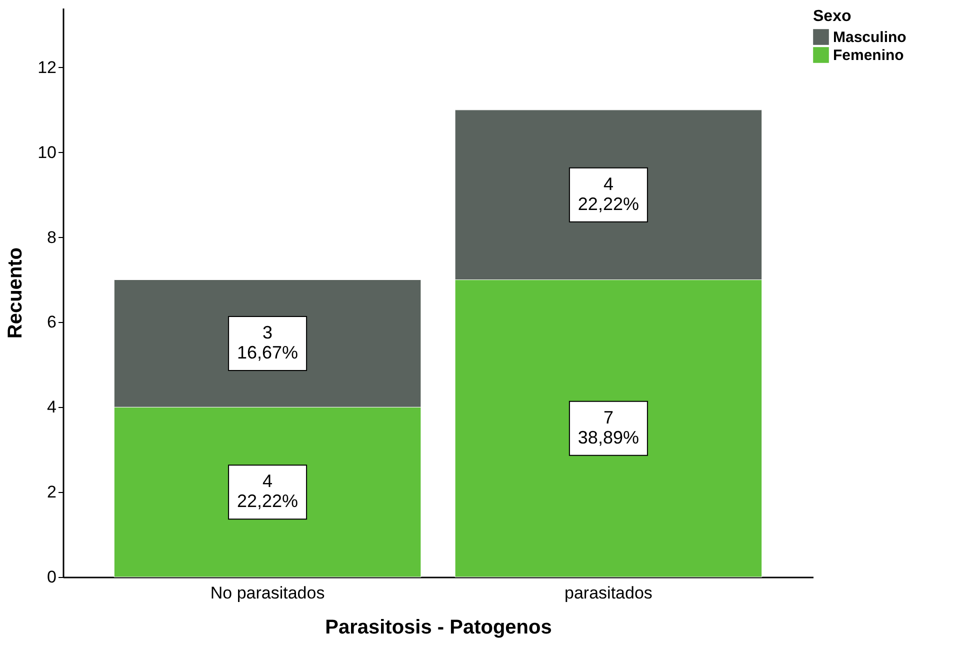  What do you see at coordinates (51, 237) in the screenshot?
I see `y-tick-label: 8` at bounding box center [51, 237].